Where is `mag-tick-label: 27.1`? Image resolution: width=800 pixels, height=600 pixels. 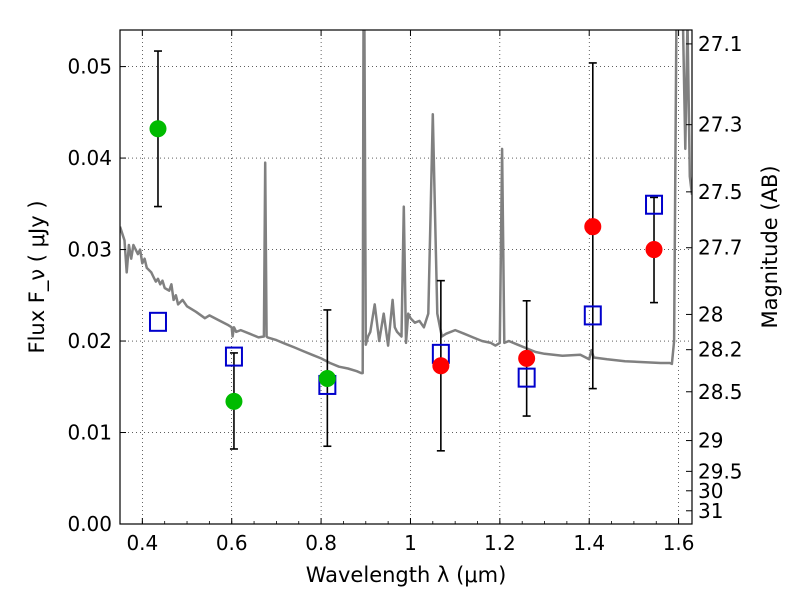 mag-tick-label: 27.1 is located at coordinates (720, 44).